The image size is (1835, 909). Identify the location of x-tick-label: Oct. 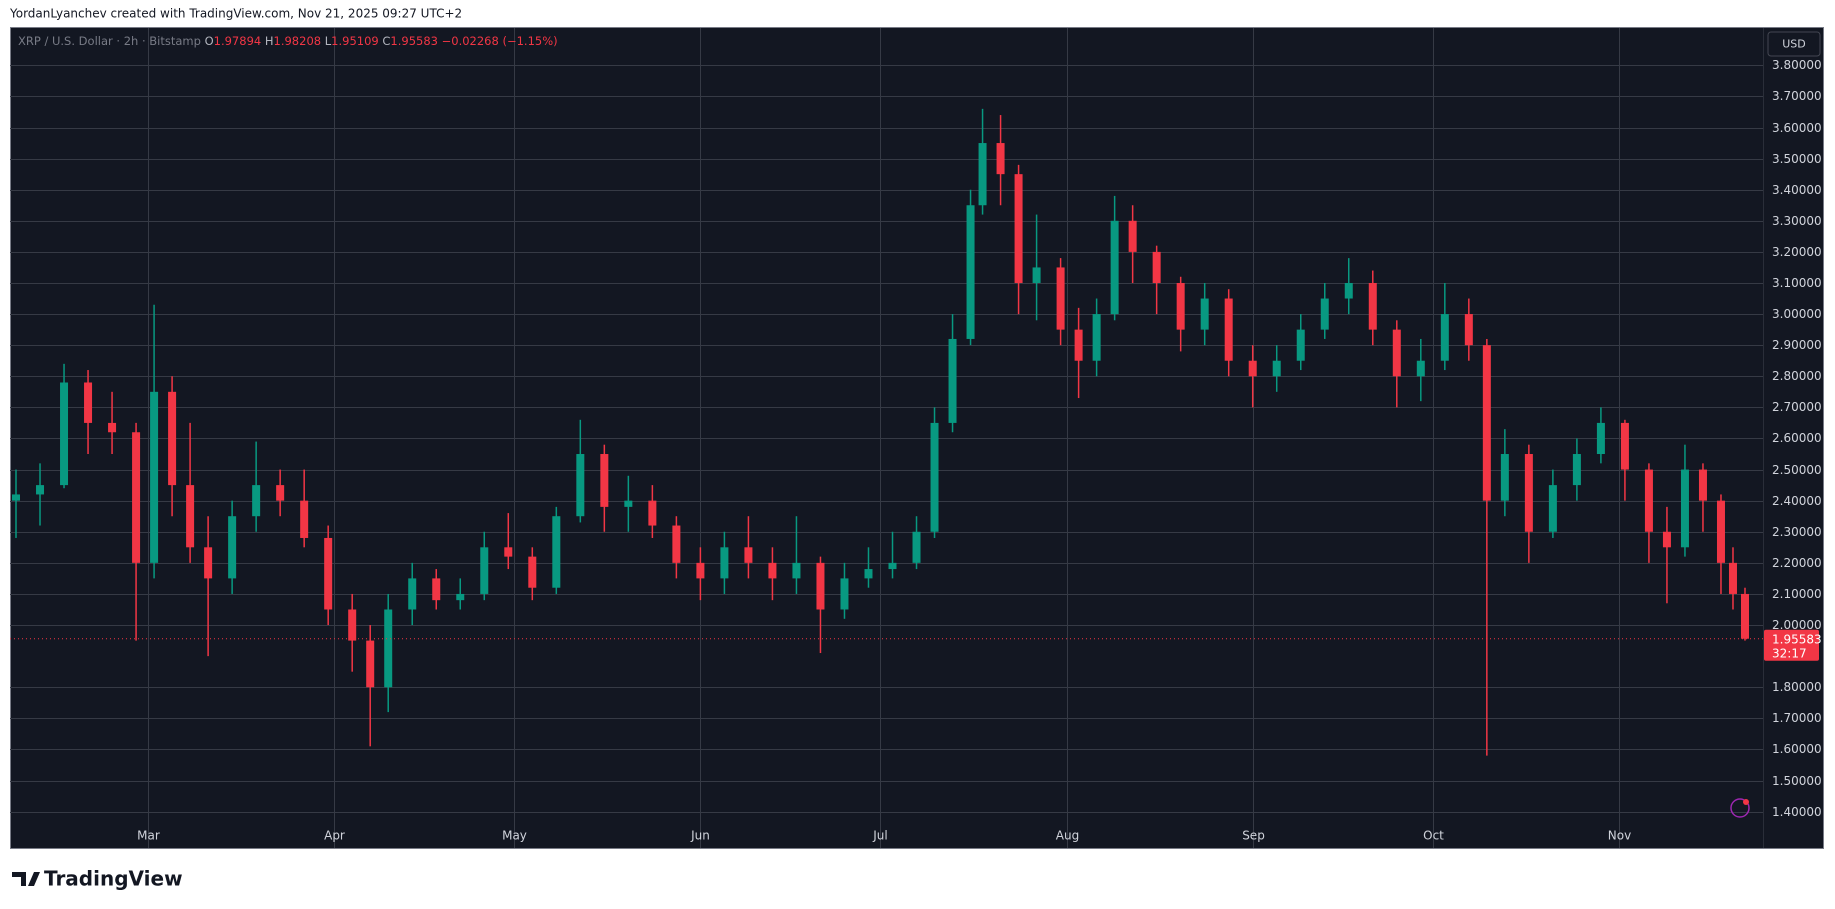
(1433, 836).